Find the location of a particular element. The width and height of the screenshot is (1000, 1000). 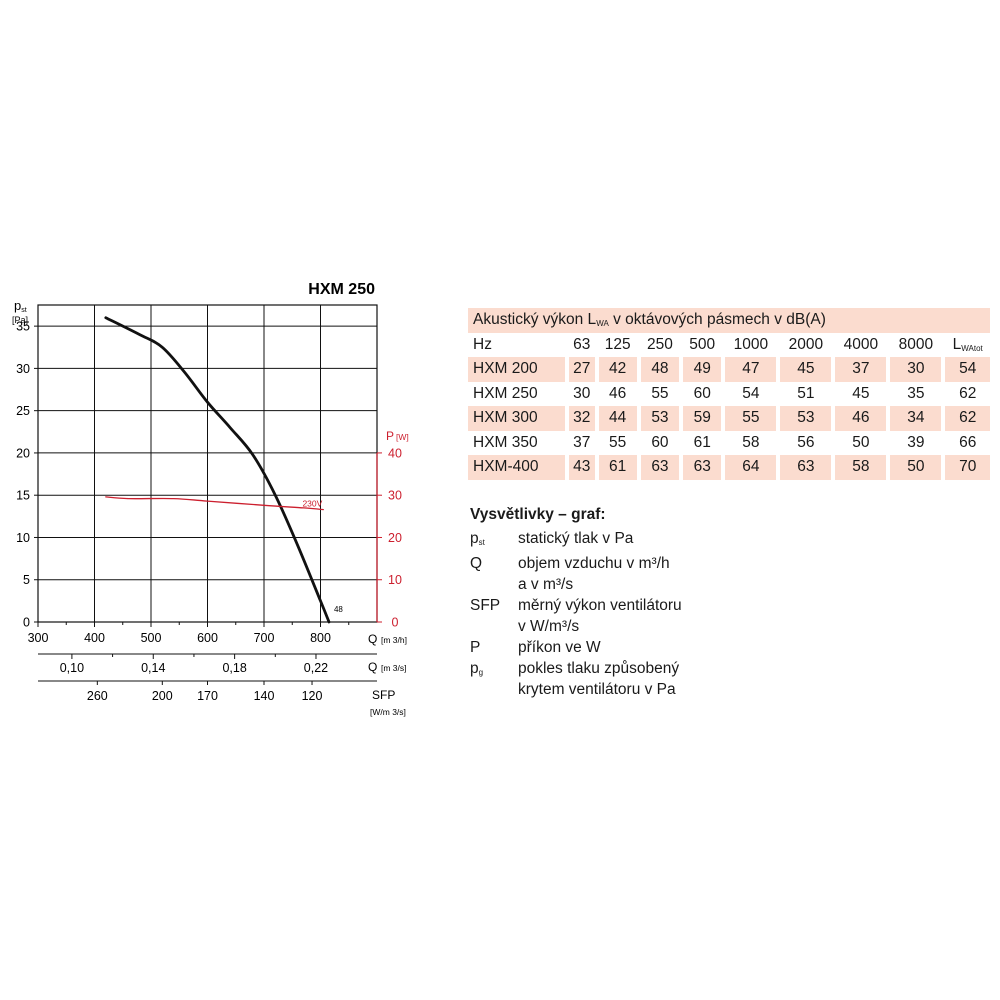

legend-description: měrný výkon ventilátoru v W/m³/s is located at coordinates (600, 616).